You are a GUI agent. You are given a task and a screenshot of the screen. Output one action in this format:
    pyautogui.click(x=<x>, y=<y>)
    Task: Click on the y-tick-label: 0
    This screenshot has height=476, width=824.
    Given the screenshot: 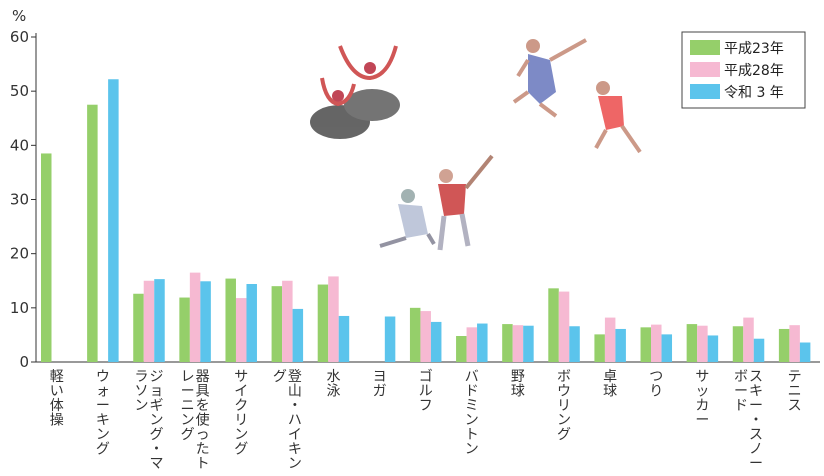 What is the action you would take?
    pyautogui.click(x=24, y=362)
    